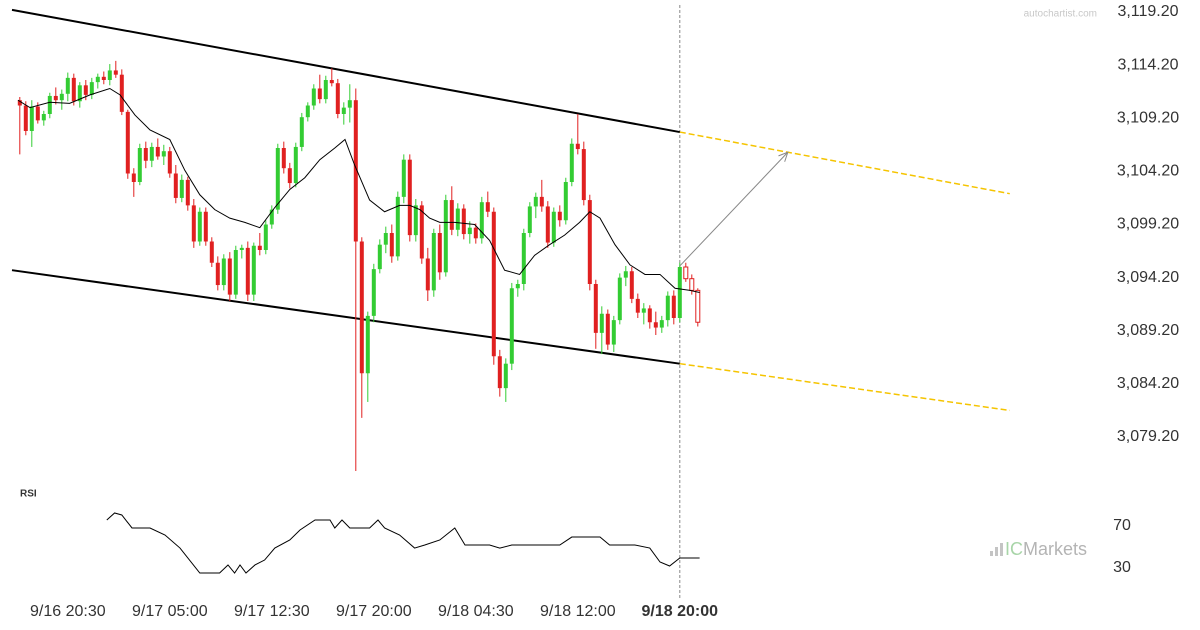  I want to click on x-tick-label: 9/17 20:00, so click(374, 611).